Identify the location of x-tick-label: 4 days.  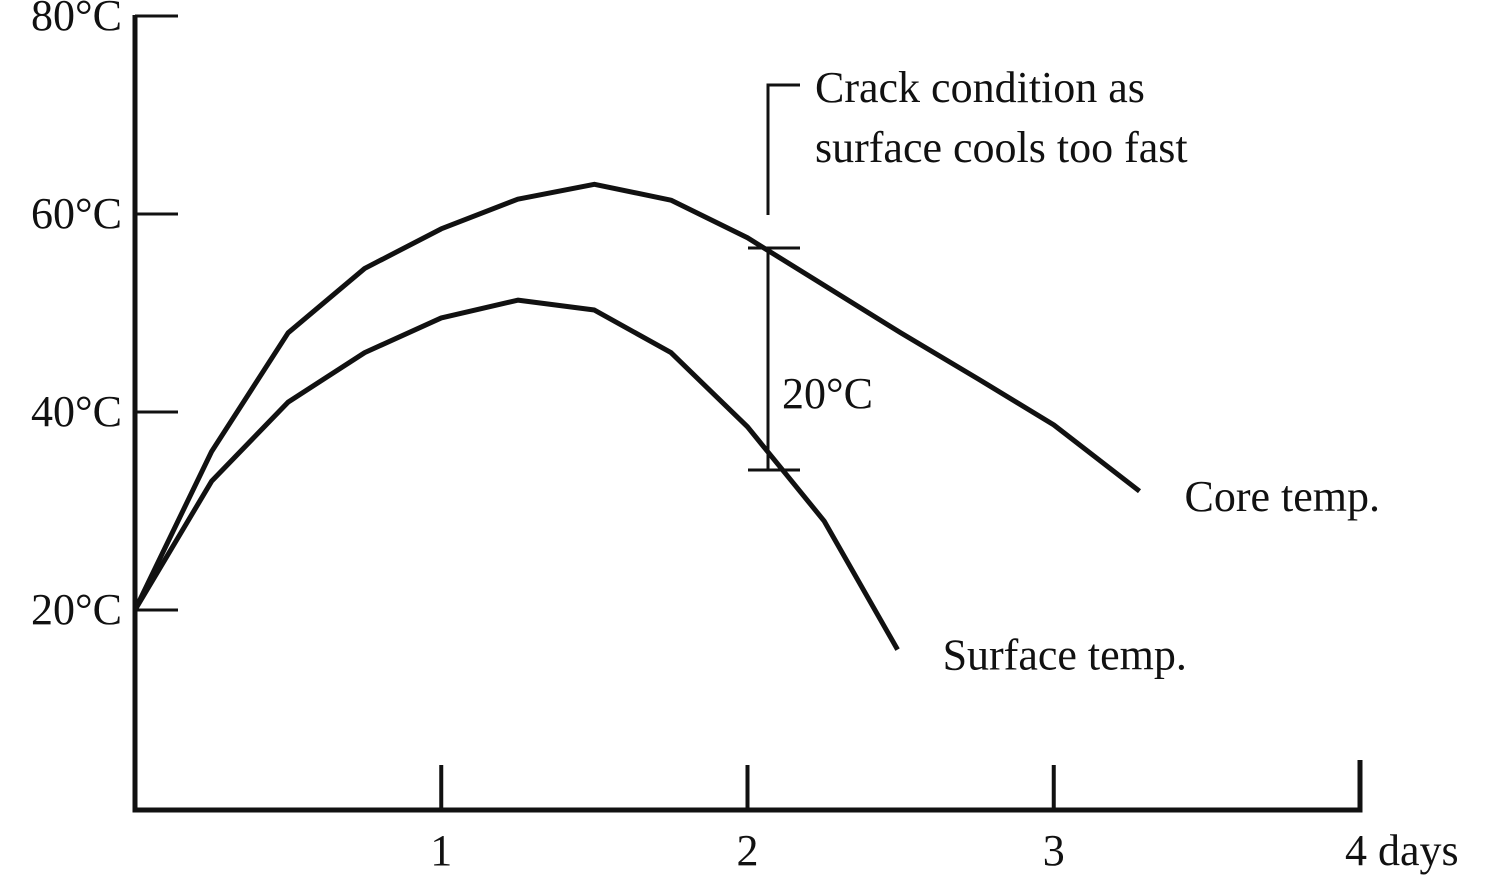
(1402, 850).